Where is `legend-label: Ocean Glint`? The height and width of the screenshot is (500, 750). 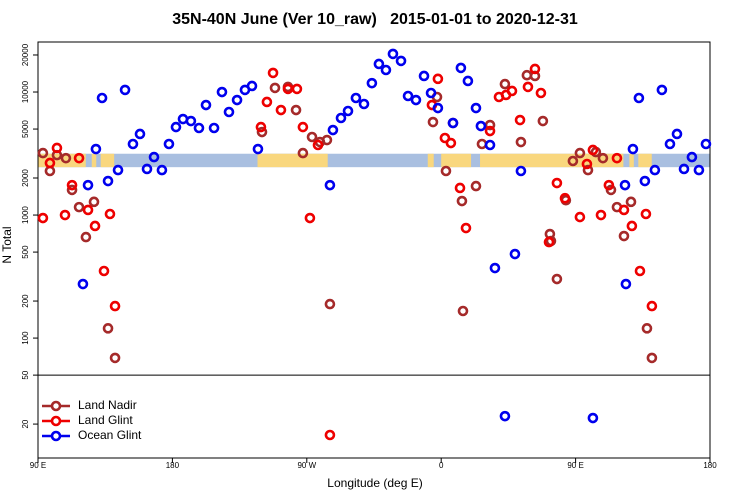
legend-label: Ocean Glint is located at coordinates (110, 435).